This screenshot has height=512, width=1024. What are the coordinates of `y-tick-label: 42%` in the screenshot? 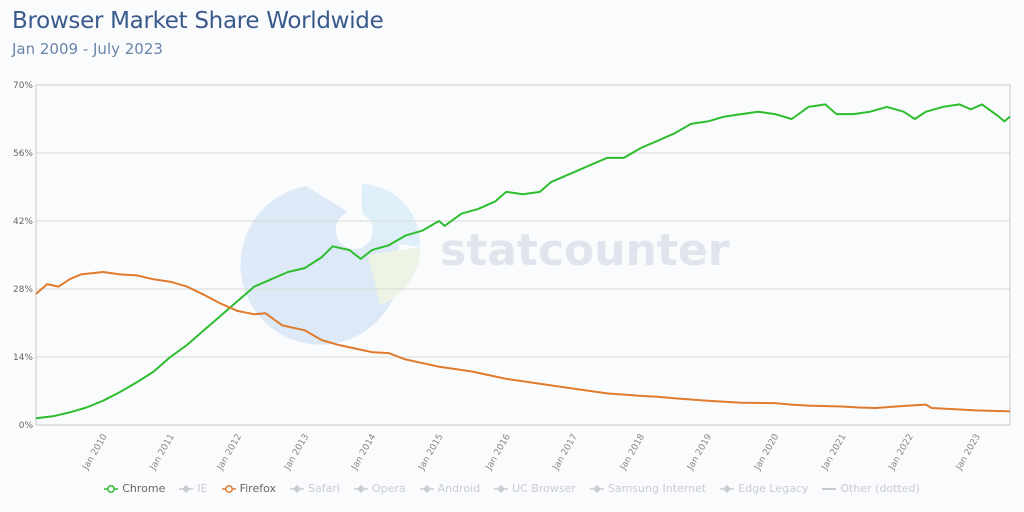 It's located at (23, 222).